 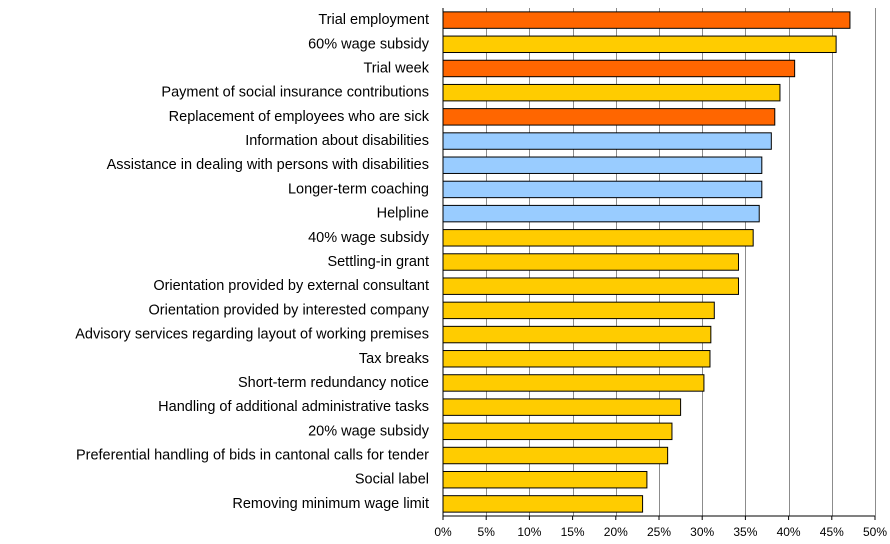 What do you see at coordinates (745, 532) in the screenshot?
I see `x-tick-label: 35%` at bounding box center [745, 532].